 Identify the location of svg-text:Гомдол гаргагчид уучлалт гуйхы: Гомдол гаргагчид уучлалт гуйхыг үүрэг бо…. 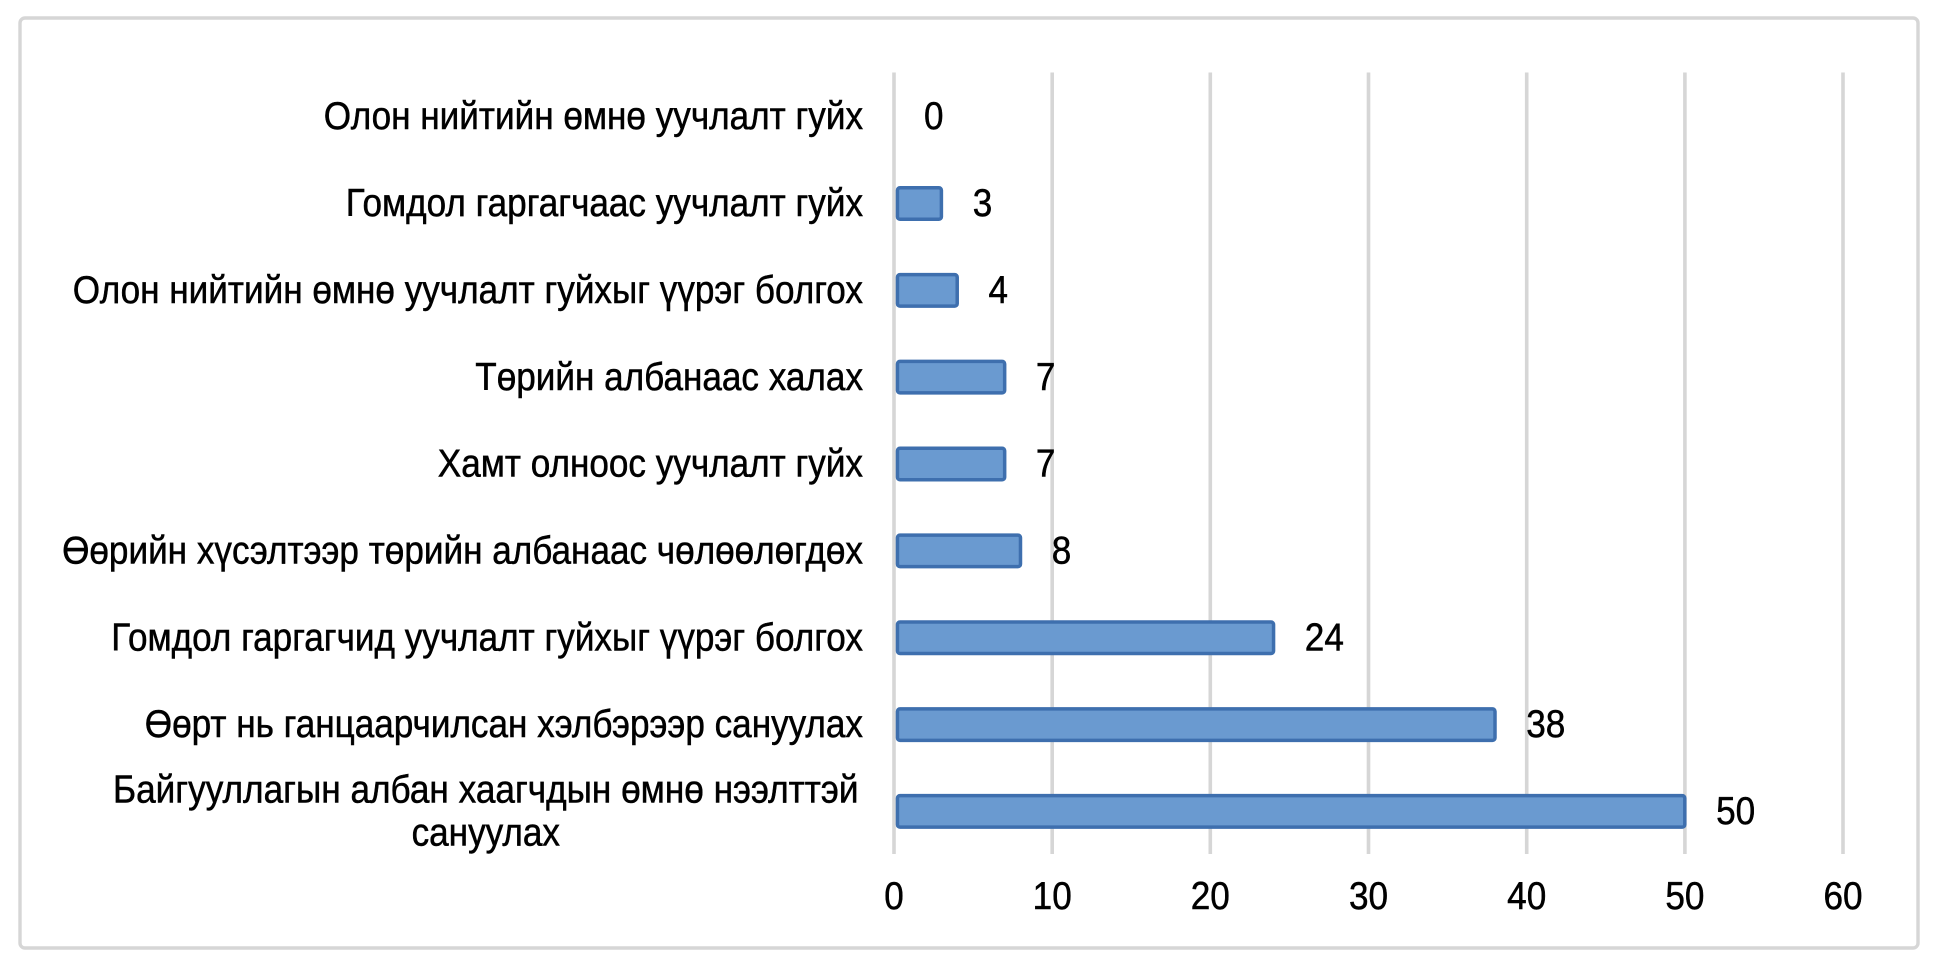
(487, 637).